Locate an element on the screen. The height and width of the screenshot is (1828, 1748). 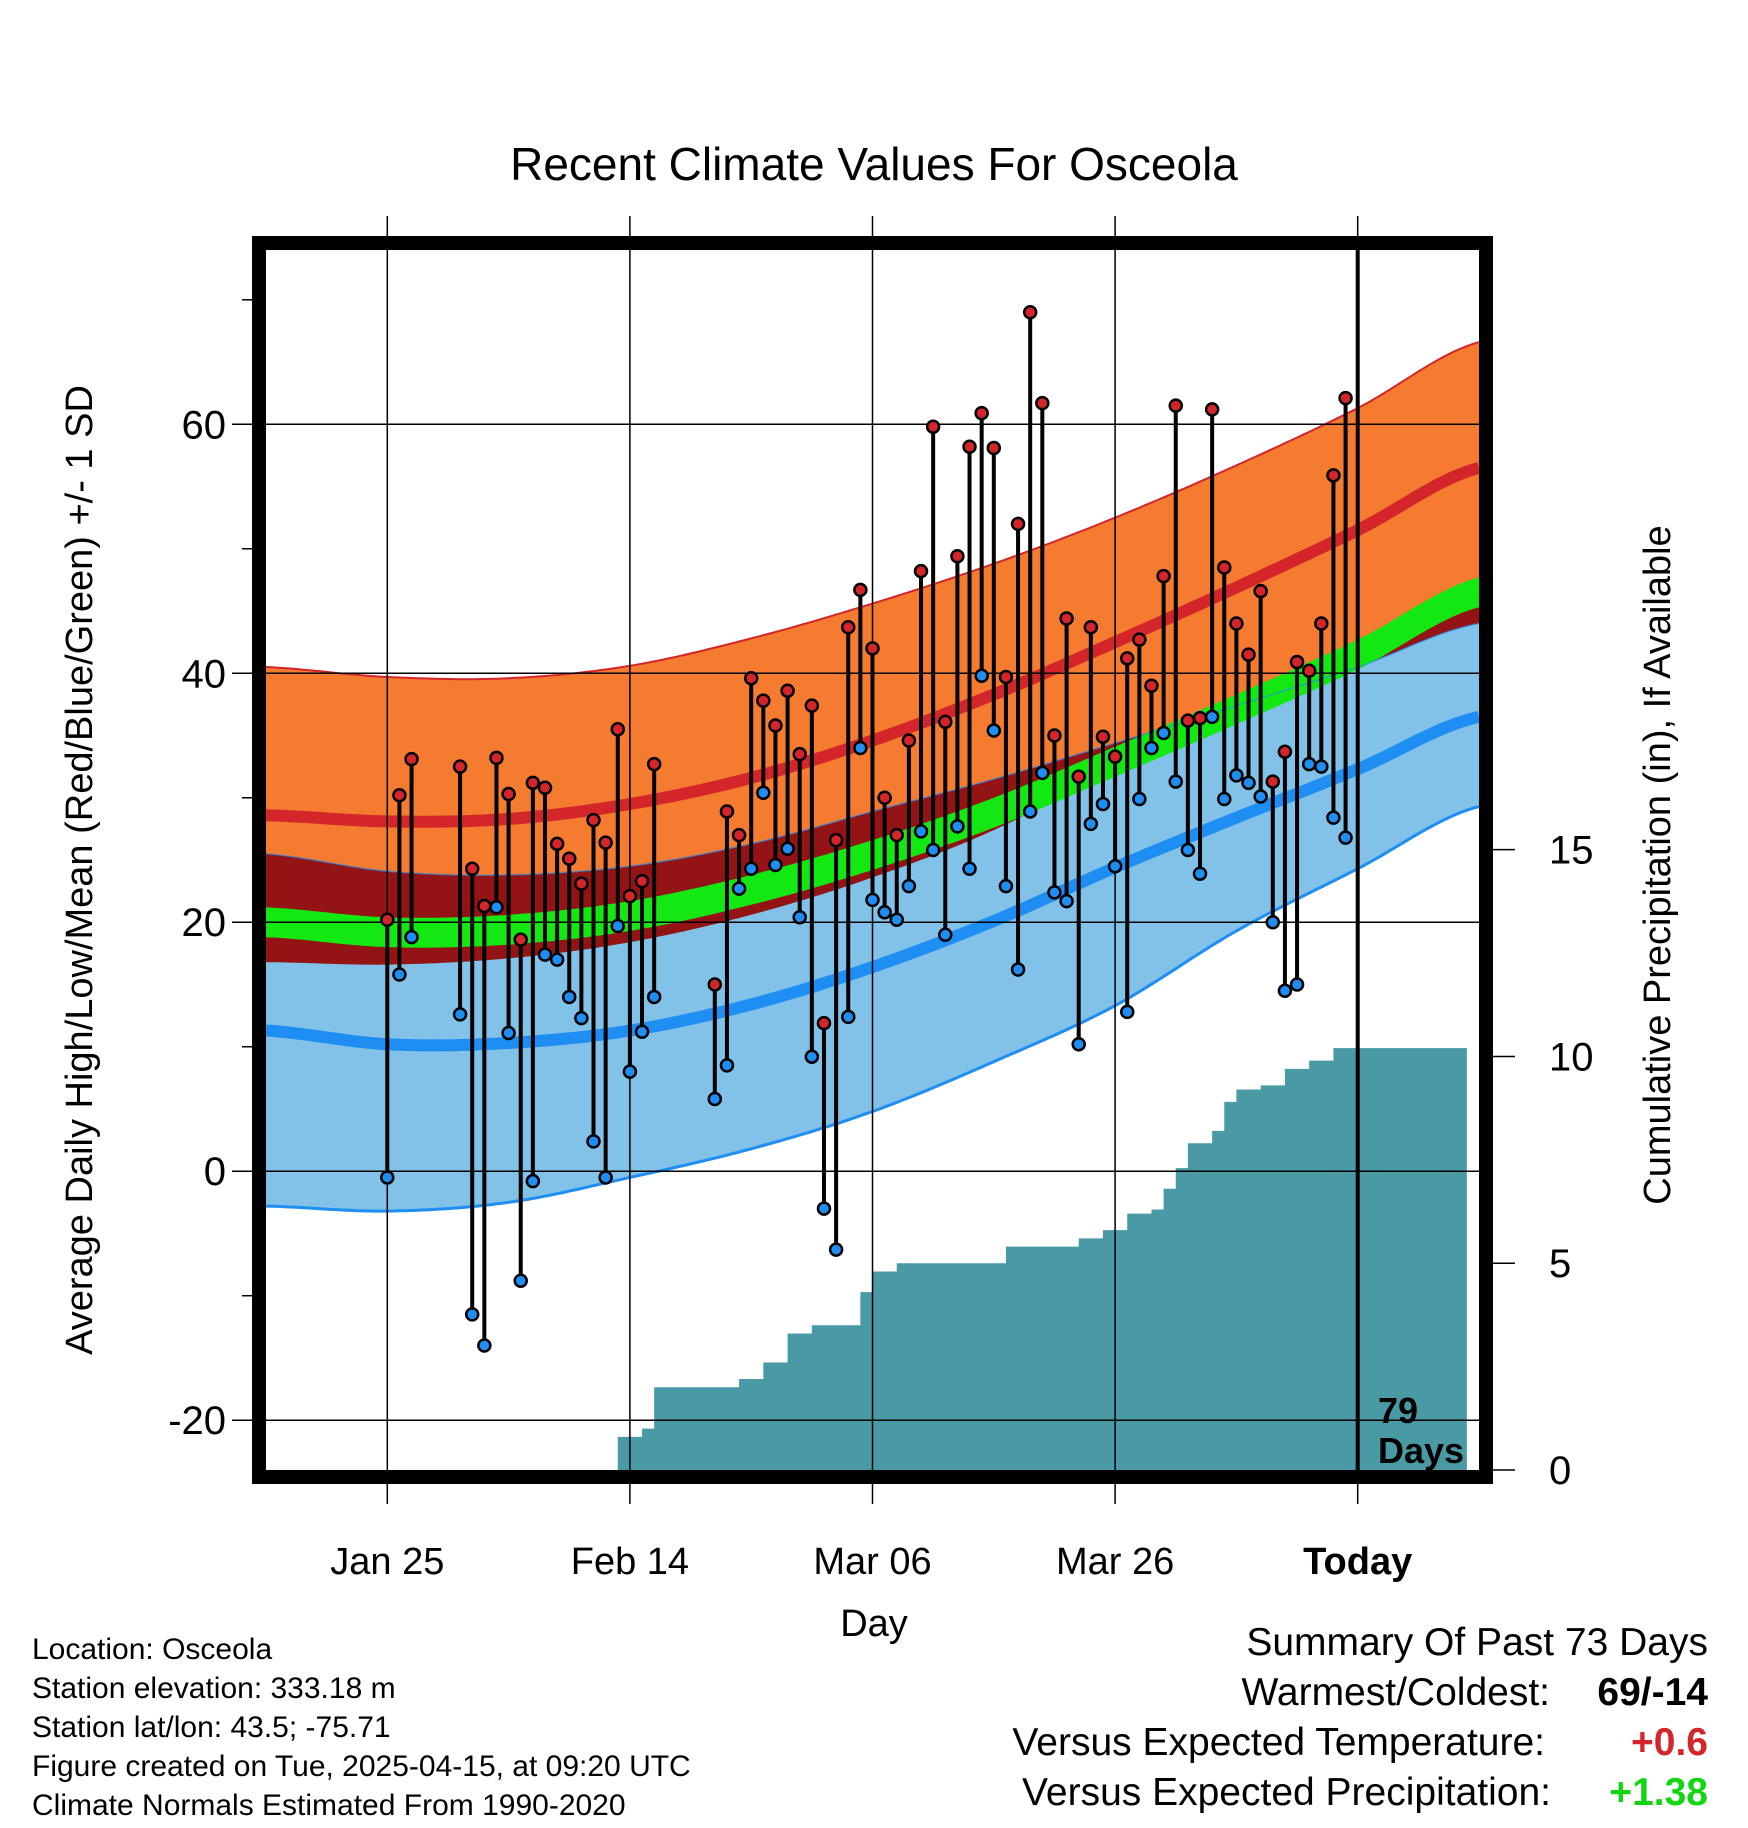
y2-tick-label: 0 is located at coordinates (1560, 1471).